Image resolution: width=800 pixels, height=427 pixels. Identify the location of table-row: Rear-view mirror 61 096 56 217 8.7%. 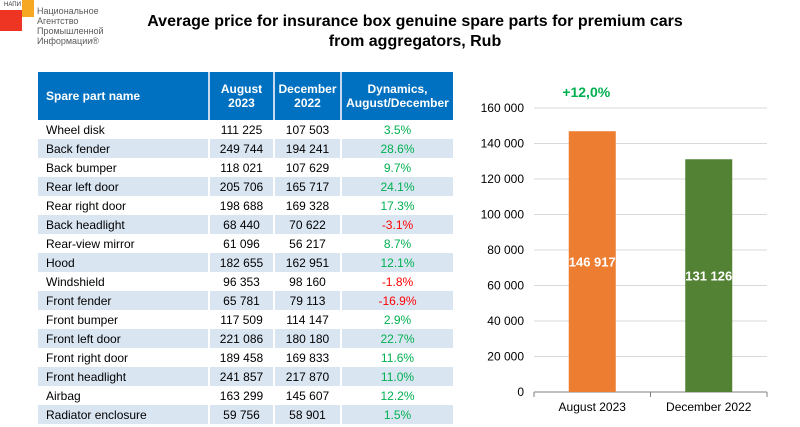
(245, 243).